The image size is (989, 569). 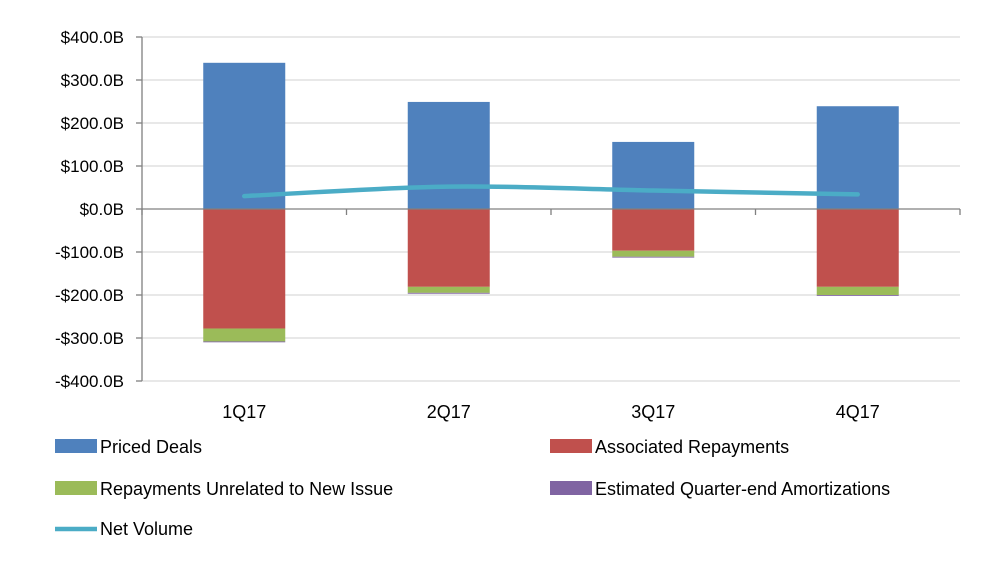 What do you see at coordinates (653, 230) in the screenshot?
I see `bar-associated-repayments-3q17` at bounding box center [653, 230].